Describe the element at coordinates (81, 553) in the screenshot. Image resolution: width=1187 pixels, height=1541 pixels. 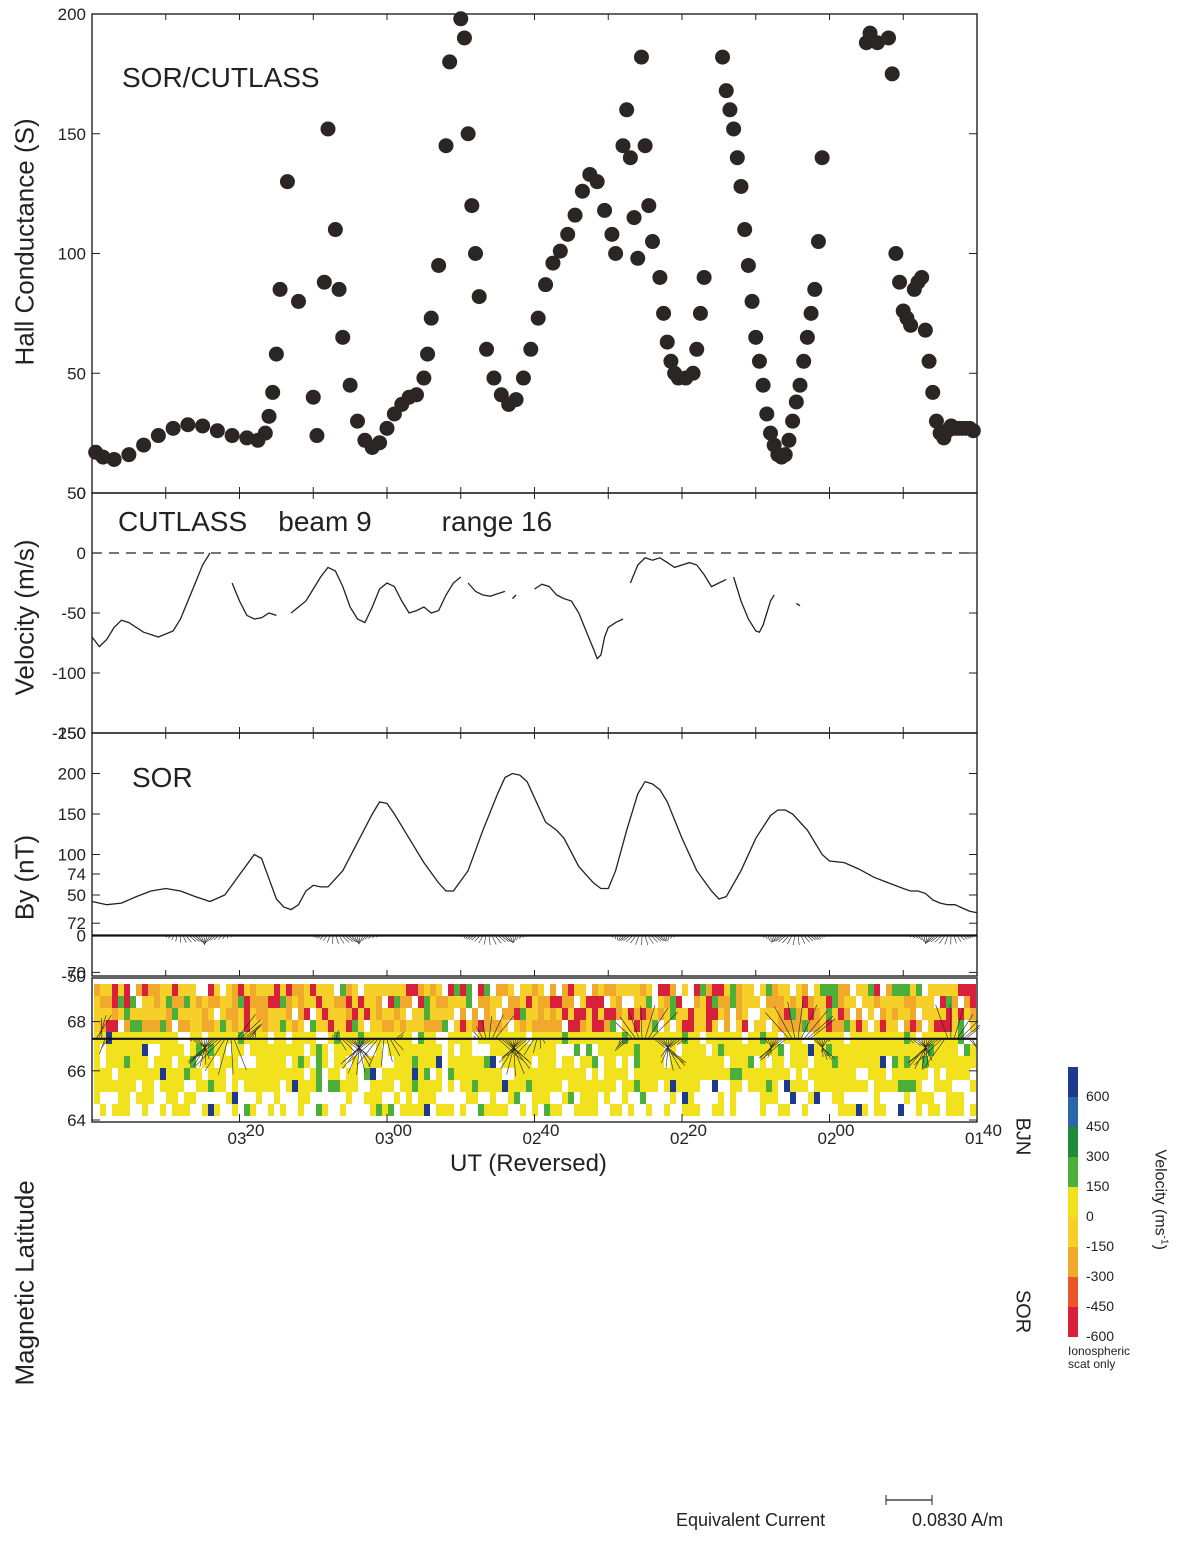
I see `y-tick-label: 0` at that location.